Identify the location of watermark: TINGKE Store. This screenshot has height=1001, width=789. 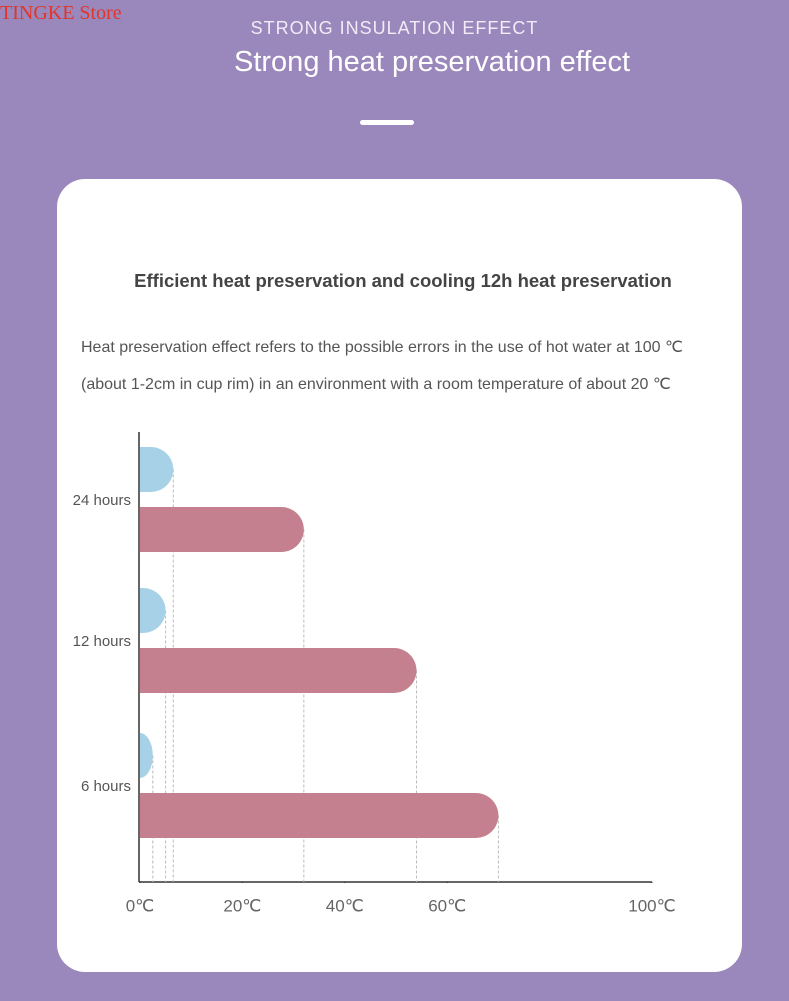
(61, 13).